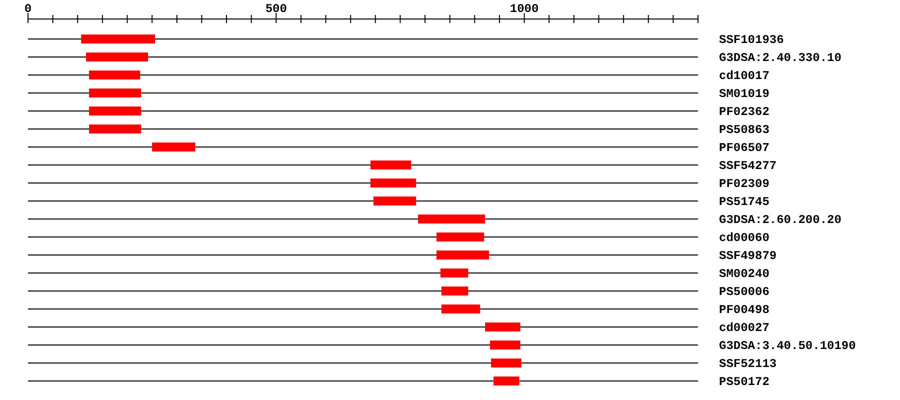 This screenshot has height=400, width=900. Describe the element at coordinates (780, 220) in the screenshot. I see `y-tick-label: G3DSA:2.60.200.20` at that location.